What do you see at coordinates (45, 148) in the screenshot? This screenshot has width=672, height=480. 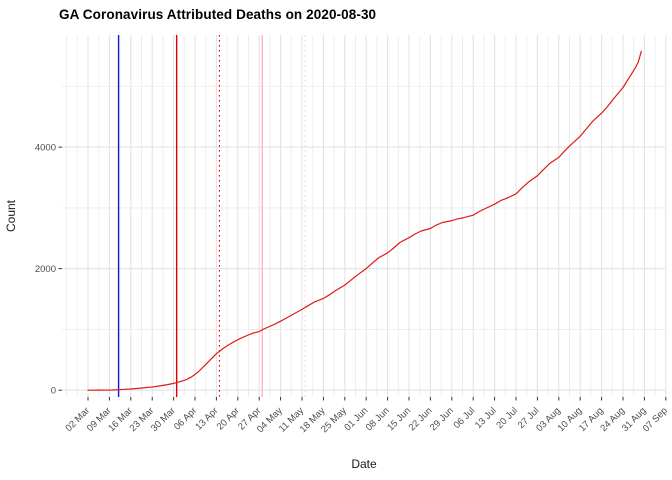 I see `y-tick-label: 4000` at bounding box center [45, 148].